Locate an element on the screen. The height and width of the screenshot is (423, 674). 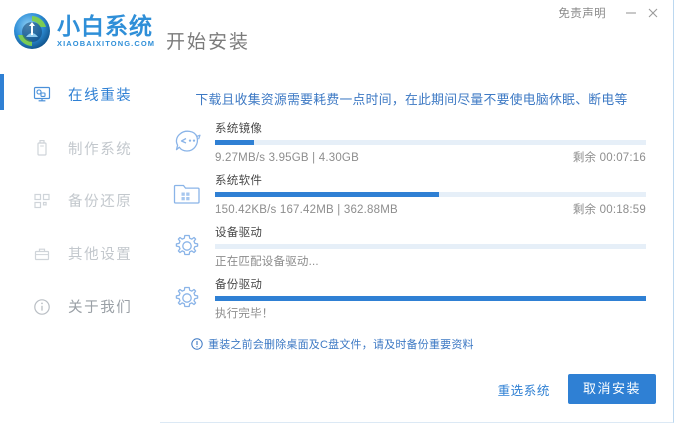
reselect-system-button: 重选系统 is located at coordinates (523, 390).